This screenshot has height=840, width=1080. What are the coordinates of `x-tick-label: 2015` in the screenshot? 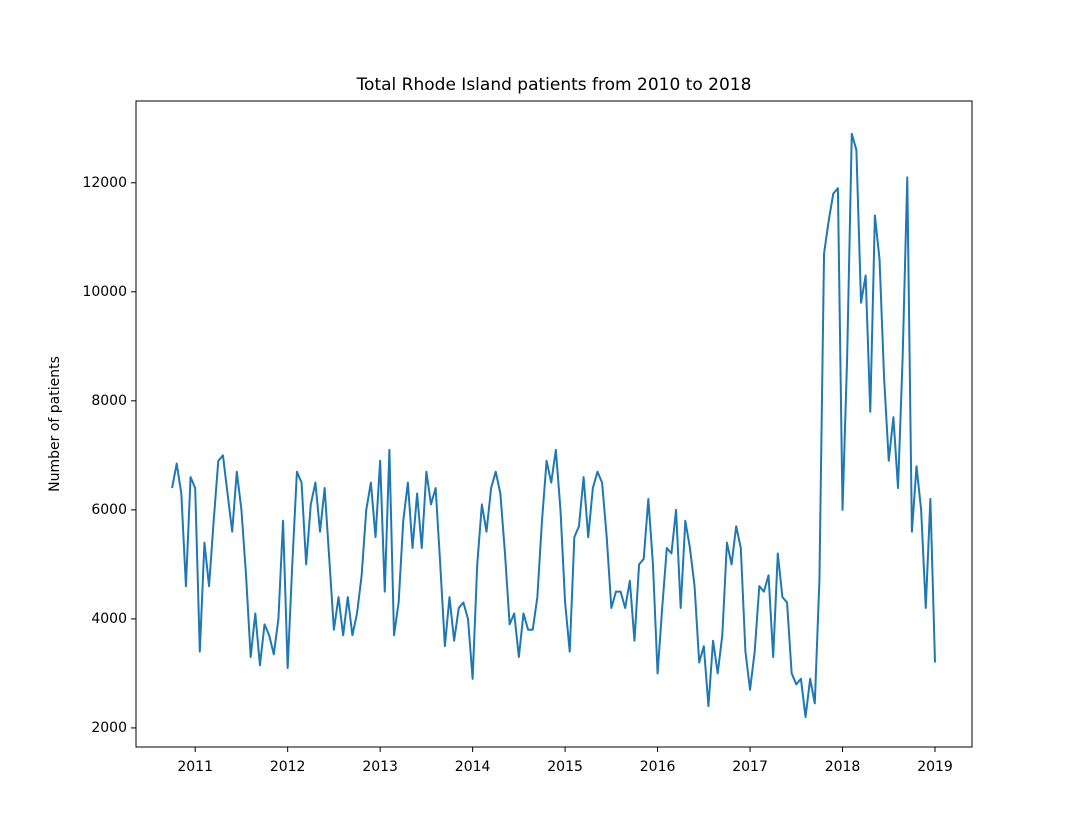 It's located at (565, 767).